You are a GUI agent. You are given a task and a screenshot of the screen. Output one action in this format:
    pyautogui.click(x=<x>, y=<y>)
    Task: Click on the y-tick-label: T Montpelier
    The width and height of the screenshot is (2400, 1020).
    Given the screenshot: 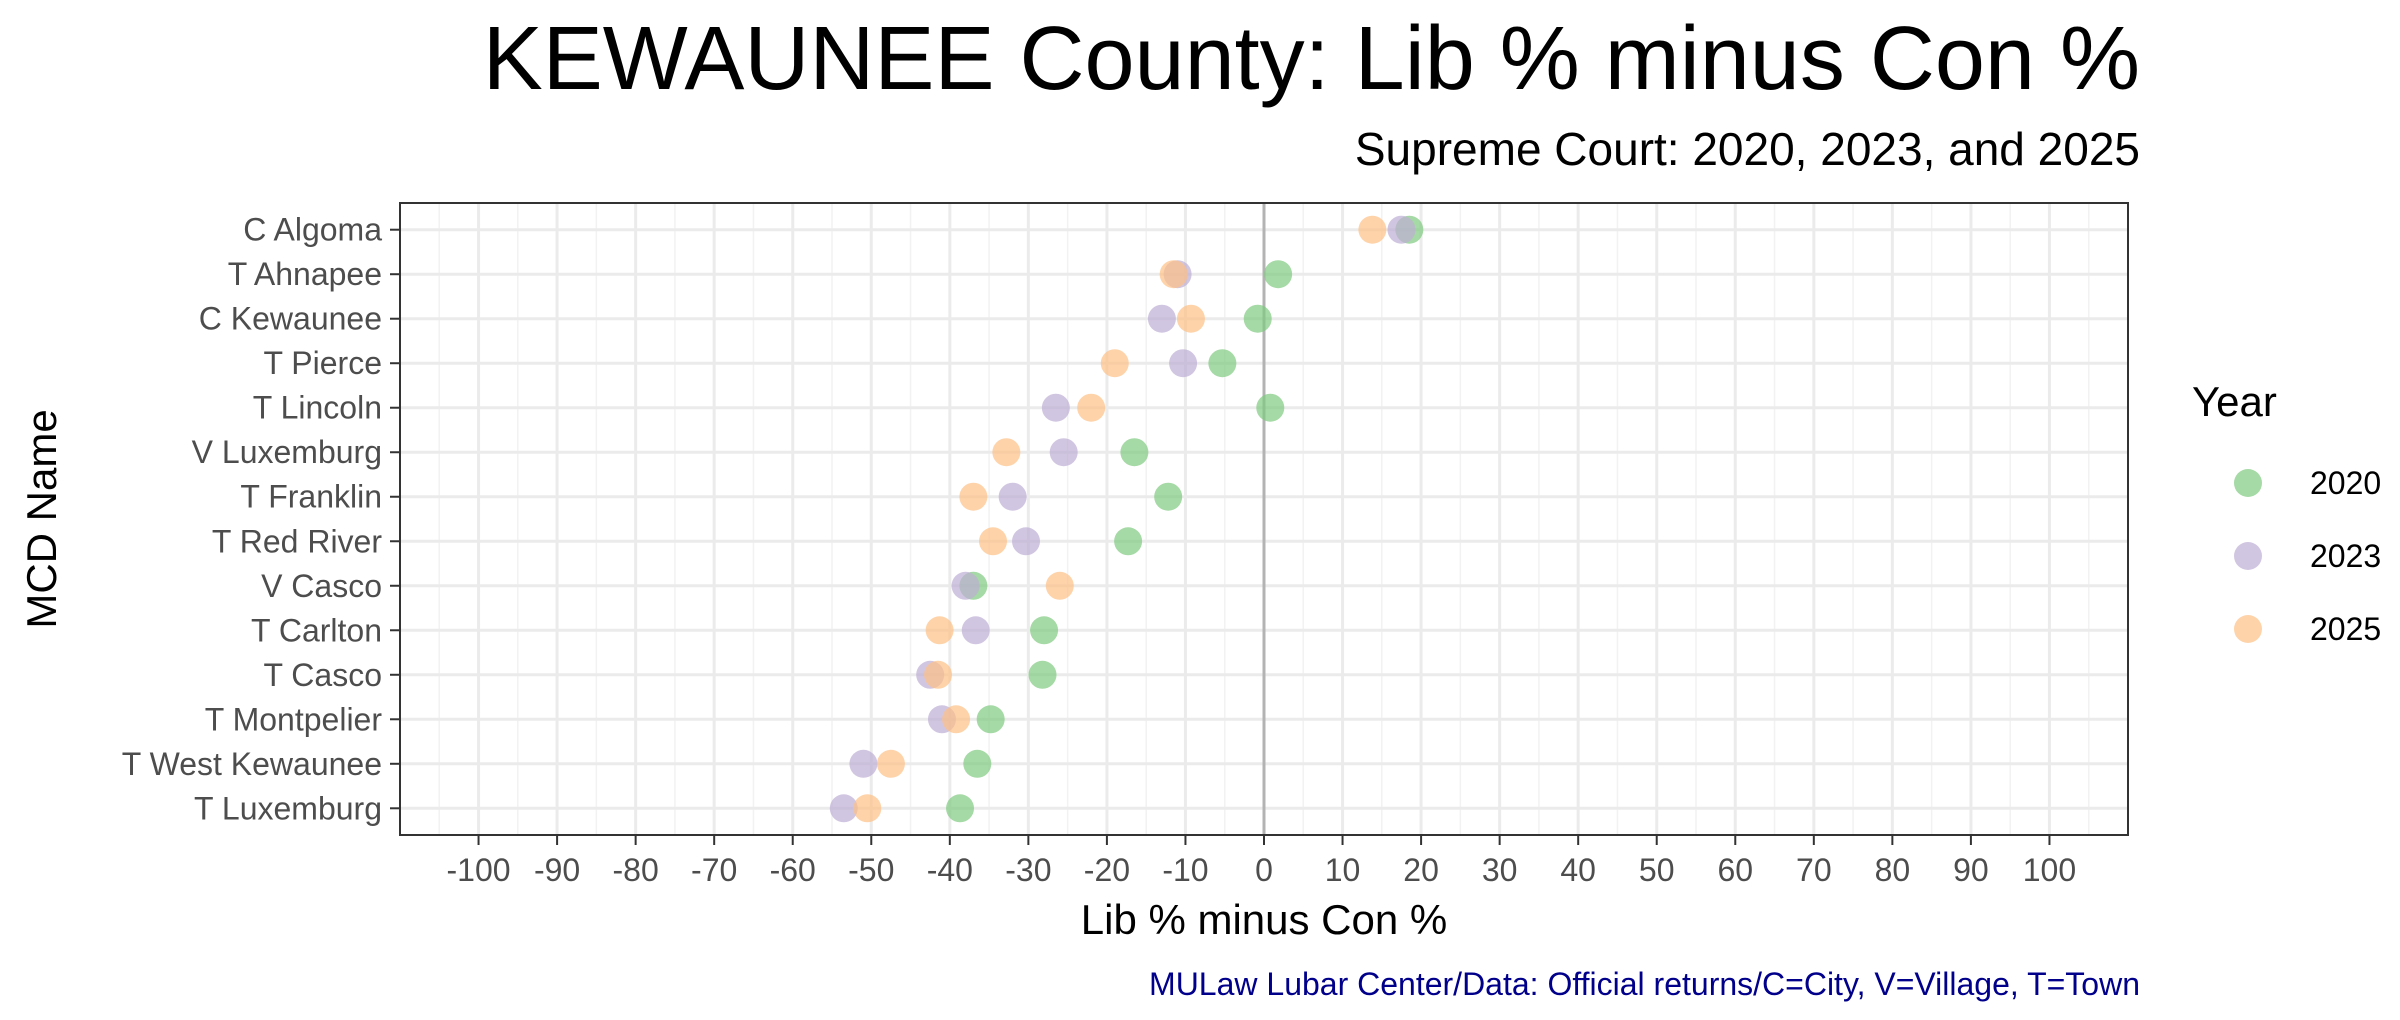 What is the action you would take?
    pyautogui.click(x=294, y=719)
    